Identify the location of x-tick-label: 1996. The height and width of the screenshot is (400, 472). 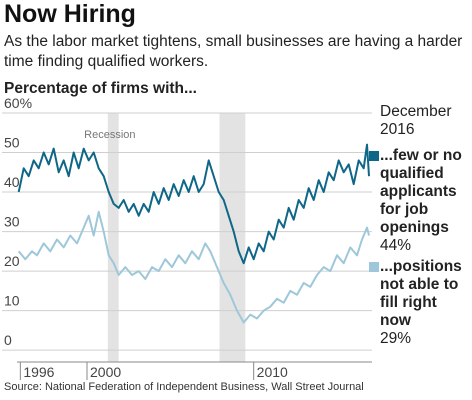
(38, 372).